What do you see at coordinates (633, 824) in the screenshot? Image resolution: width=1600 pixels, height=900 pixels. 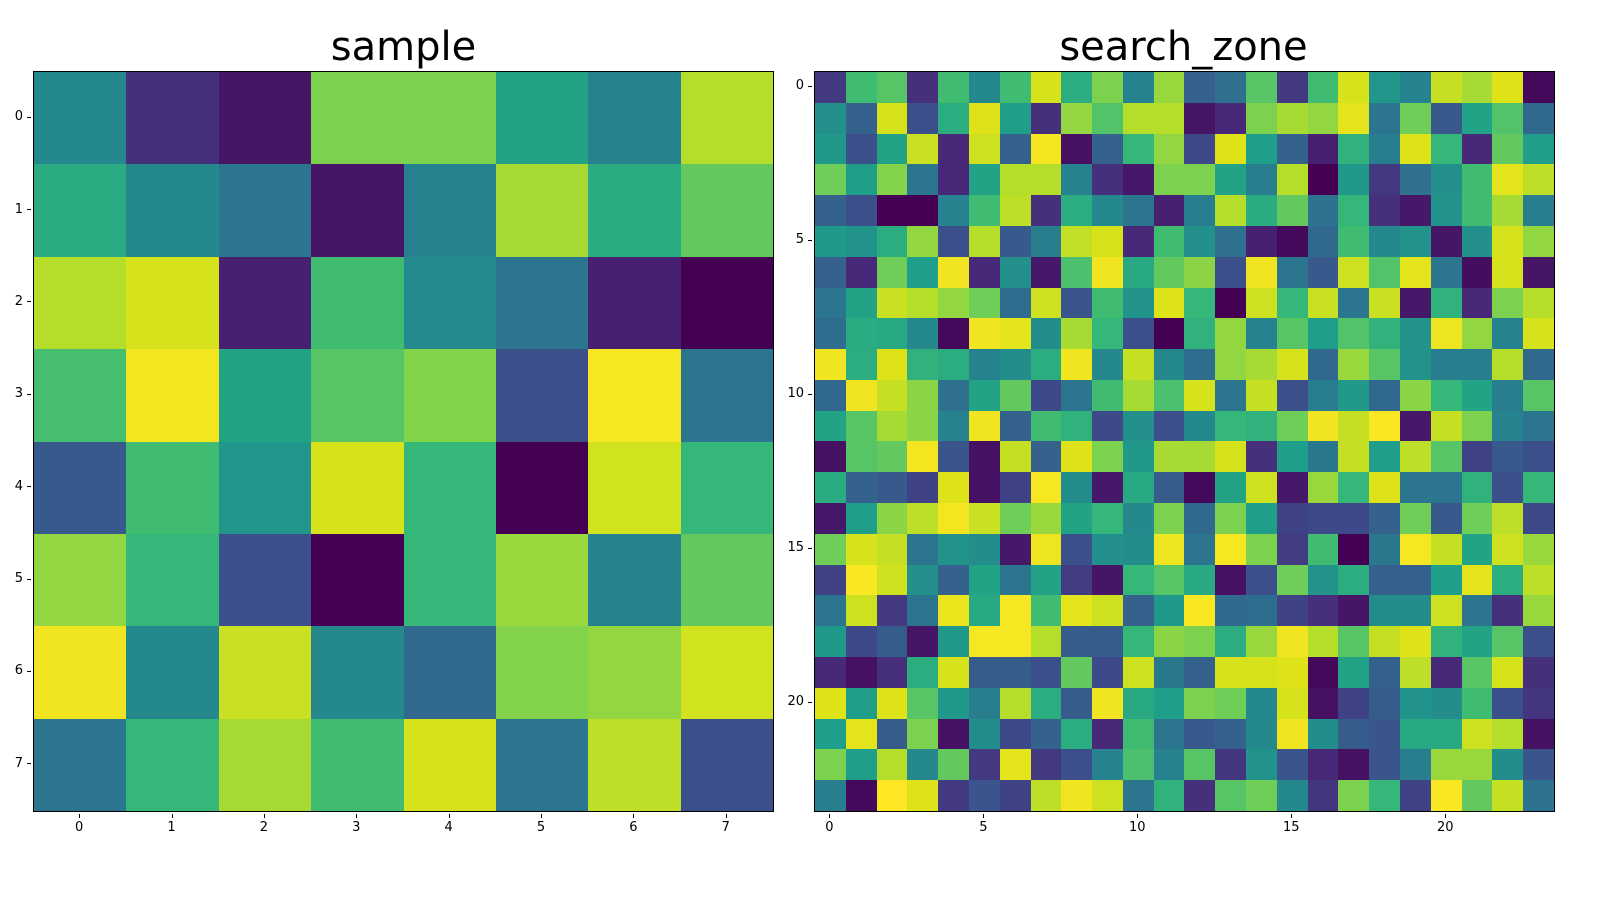 I see `x-tick-label: 6` at bounding box center [633, 824].